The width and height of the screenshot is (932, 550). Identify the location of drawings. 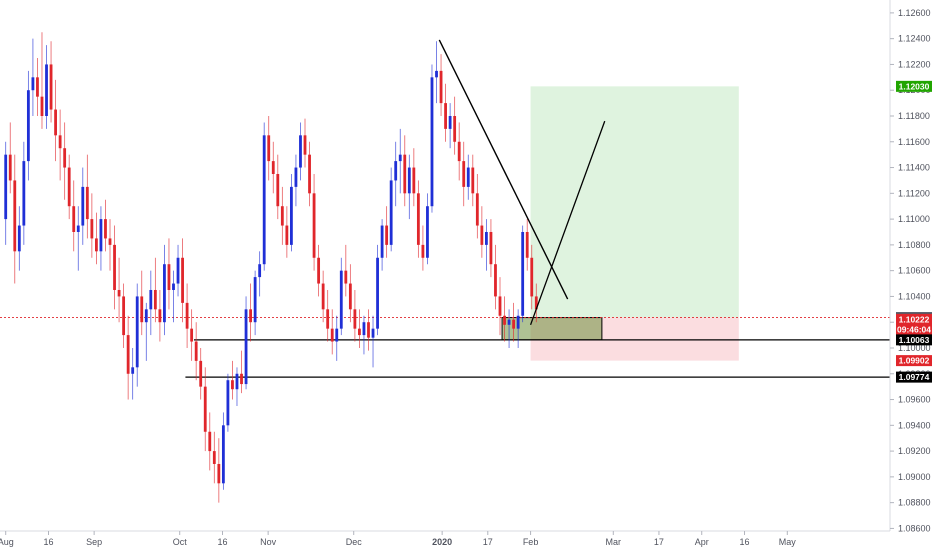
(522, 182).